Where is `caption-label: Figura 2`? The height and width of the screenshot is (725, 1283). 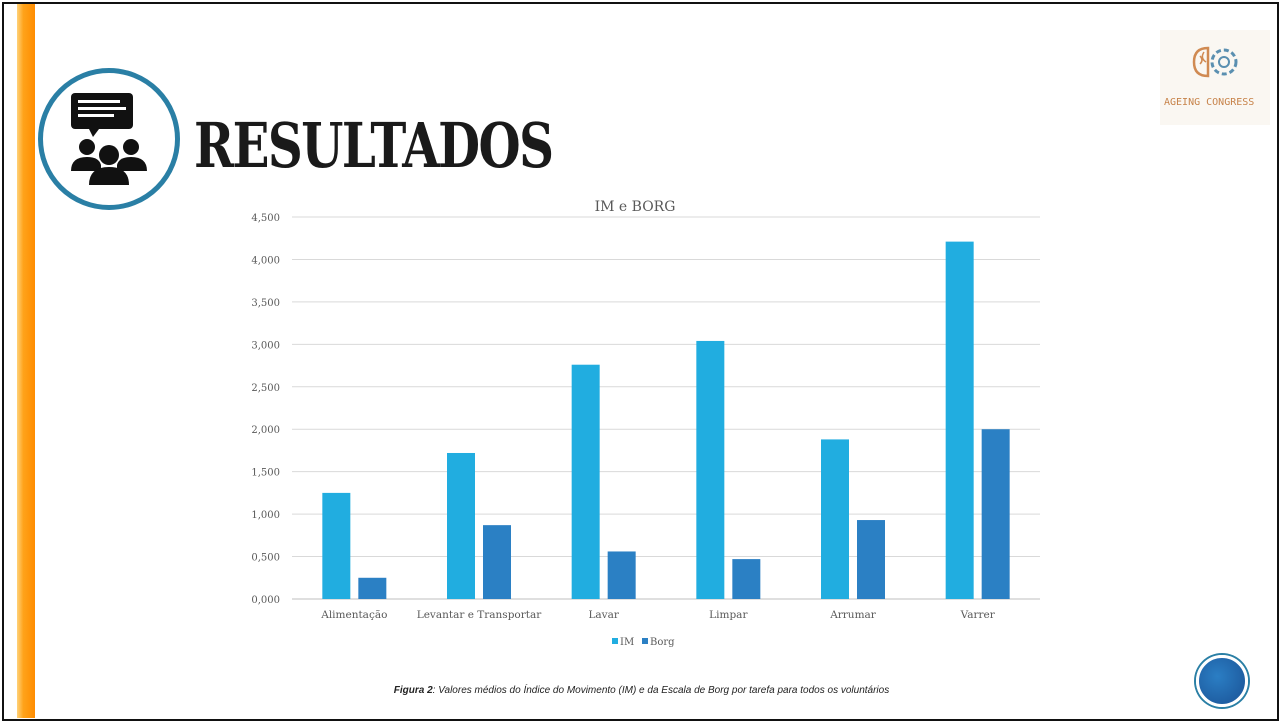 caption-label: Figura 2 is located at coordinates (413, 690).